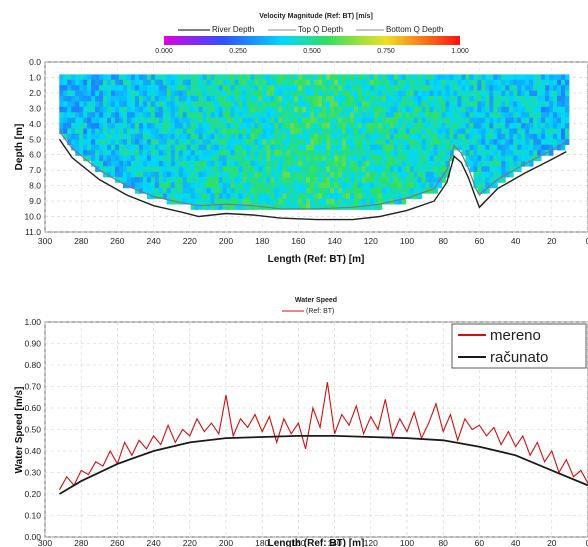 The width and height of the screenshot is (588, 547). I want to click on bottom-x-tick-label: 60, so click(480, 542).